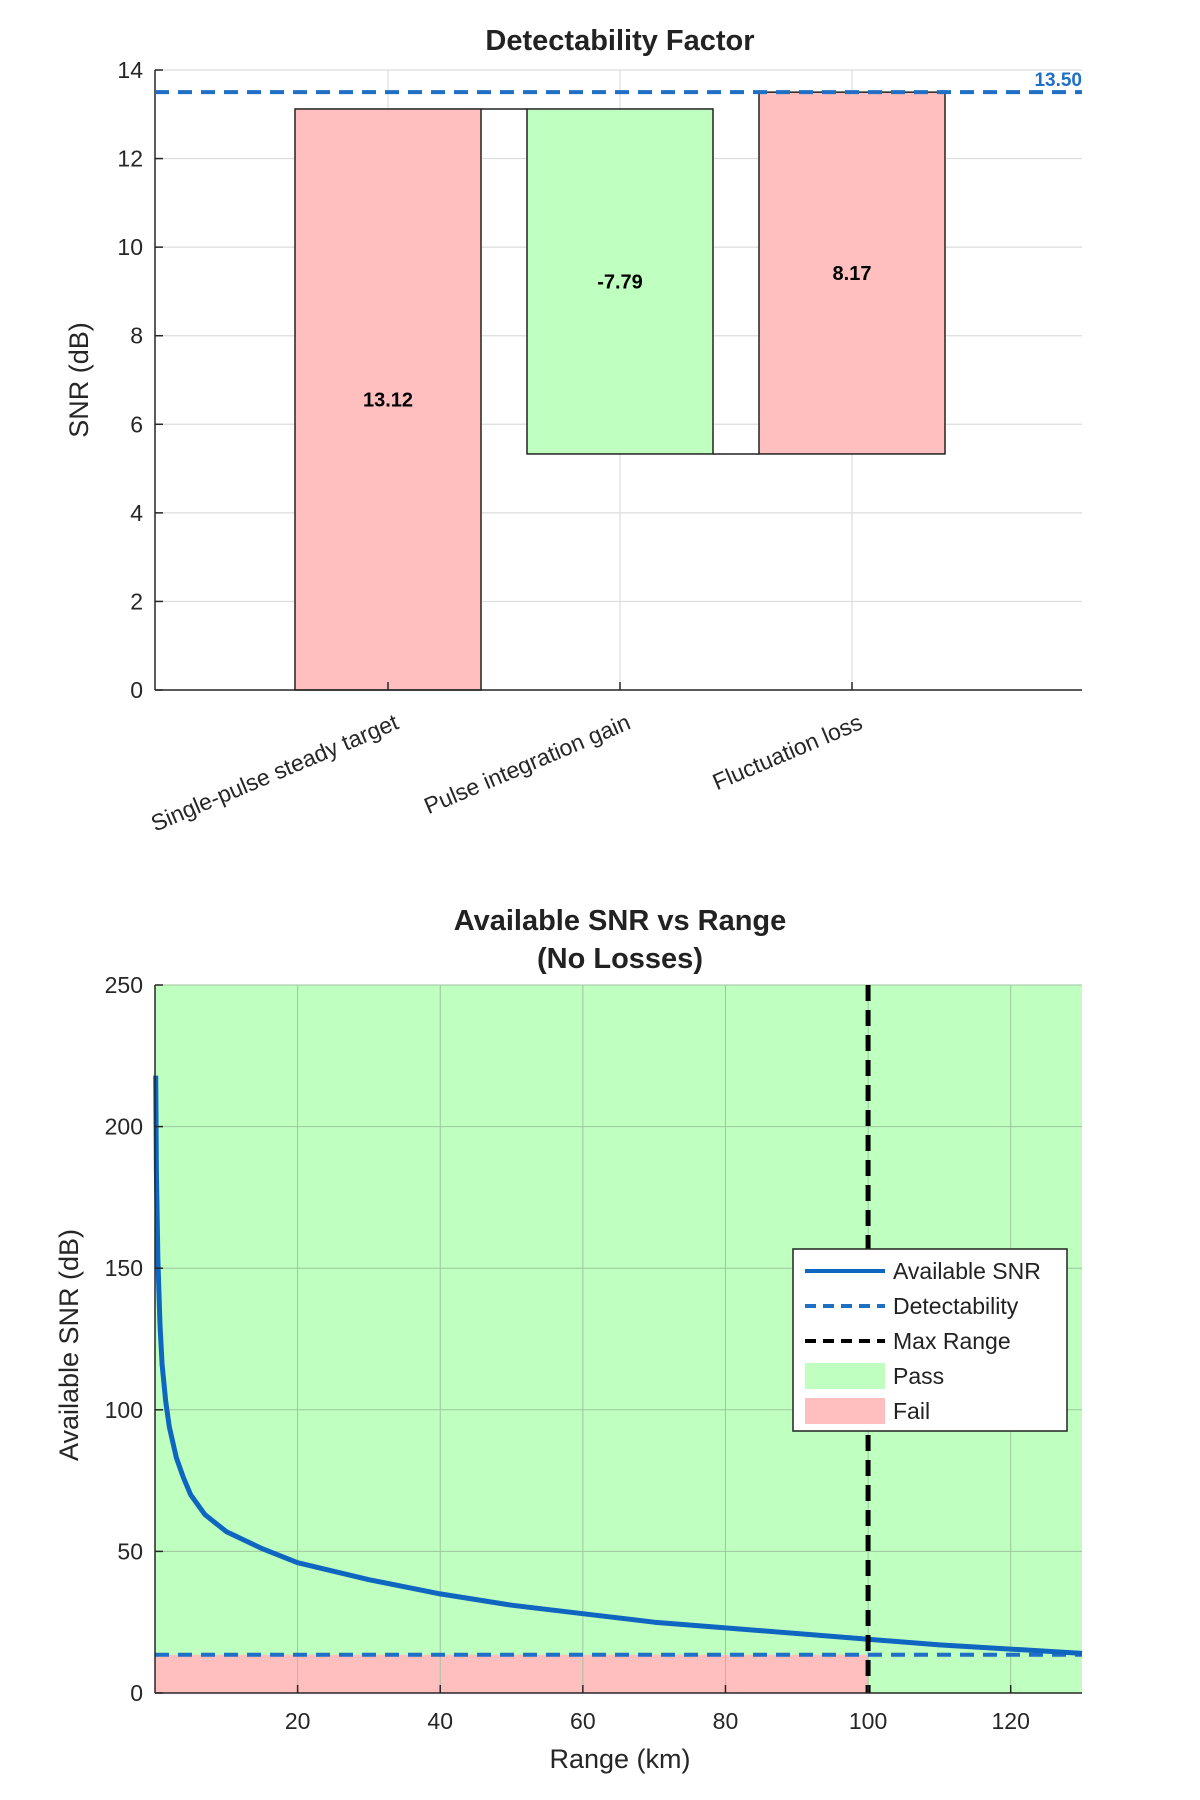 The height and width of the screenshot is (1800, 1200). Describe the element at coordinates (956, 1306) in the screenshot. I see `chart2-legend-entry-label: Detectability` at that location.